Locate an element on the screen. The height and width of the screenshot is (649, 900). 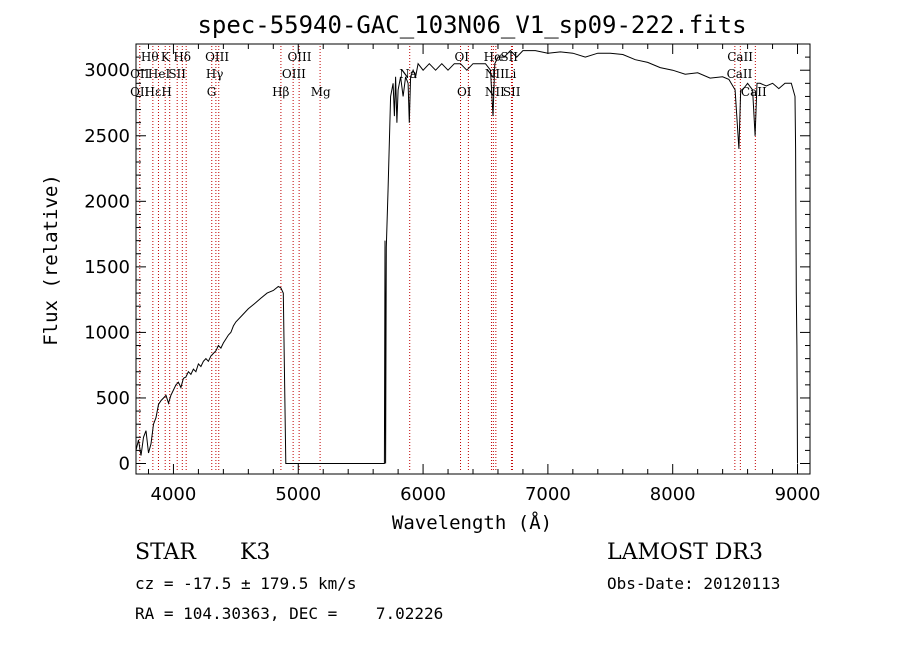
line-marker-label: H is located at coordinates (166, 92).